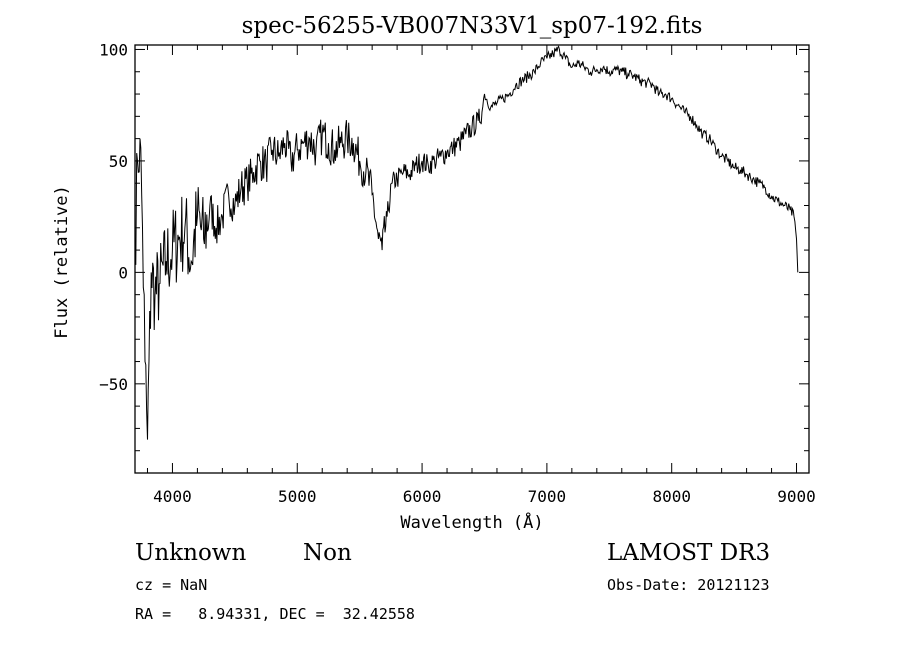 The height and width of the screenshot is (649, 900). What do you see at coordinates (471, 522) in the screenshot?
I see `x-axis-label: Wavelength (Å)` at bounding box center [471, 522].